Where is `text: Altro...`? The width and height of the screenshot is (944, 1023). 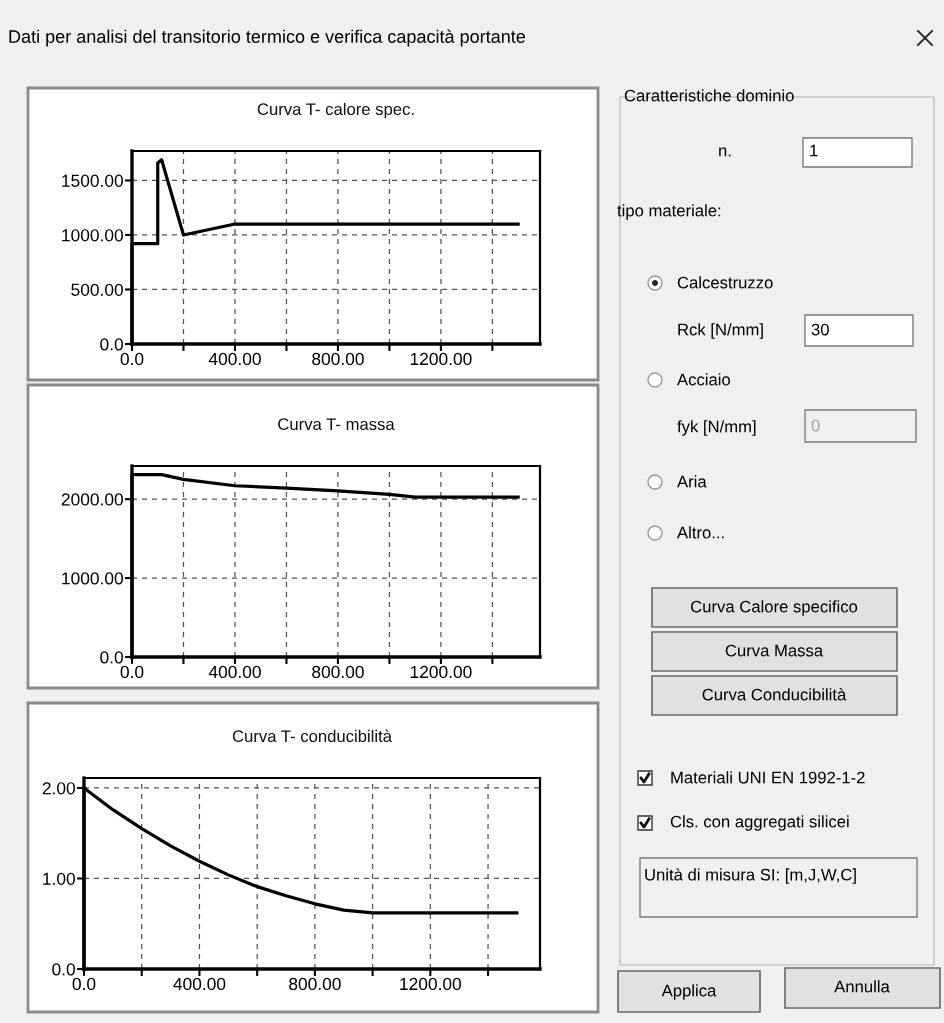 text: Altro... is located at coordinates (700, 532).